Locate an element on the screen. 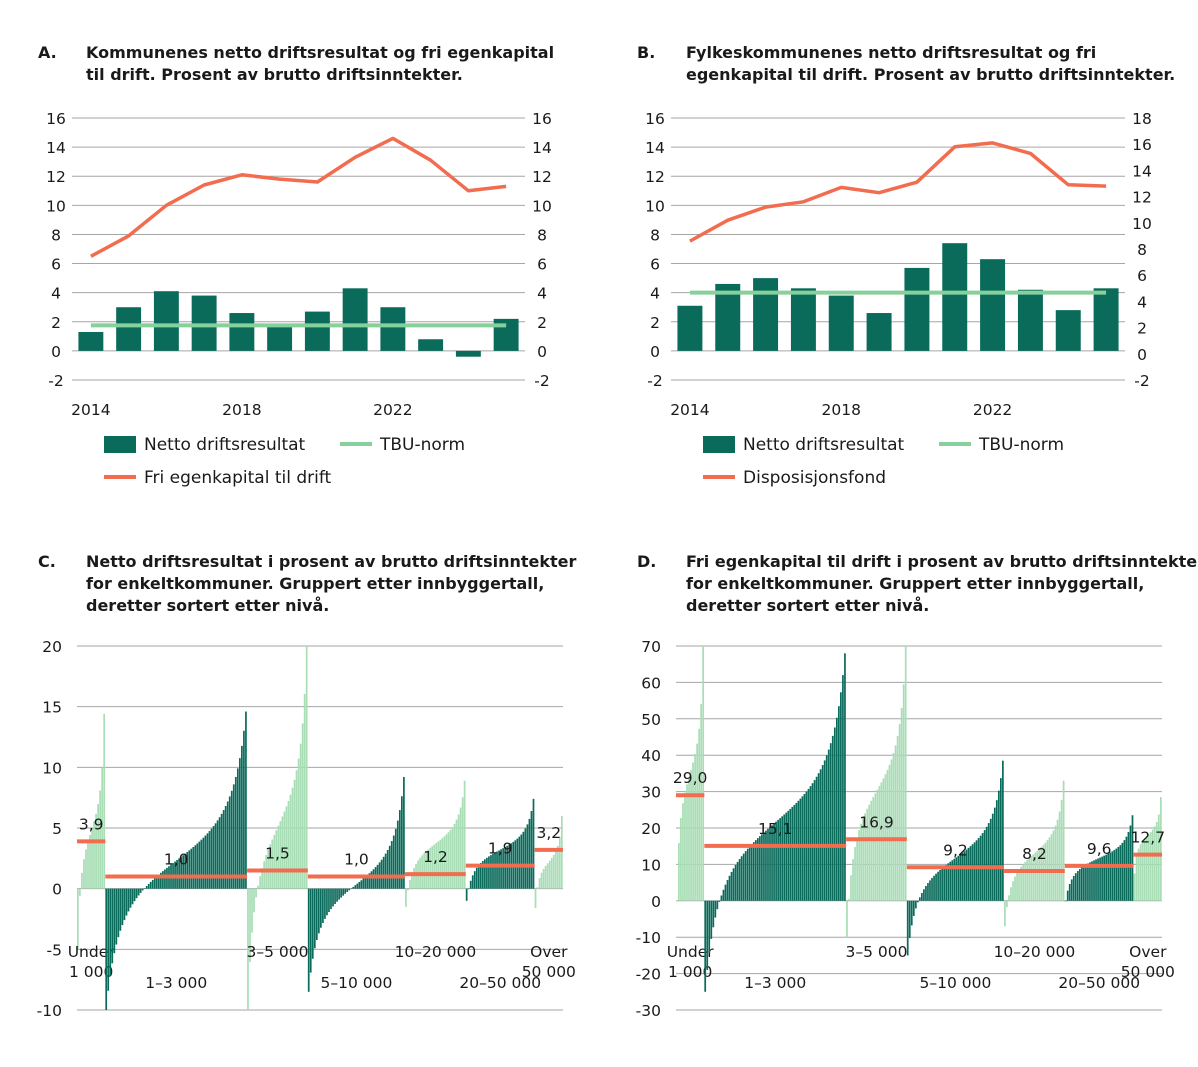  legend-swatch-bar is located at coordinates (120, 444).